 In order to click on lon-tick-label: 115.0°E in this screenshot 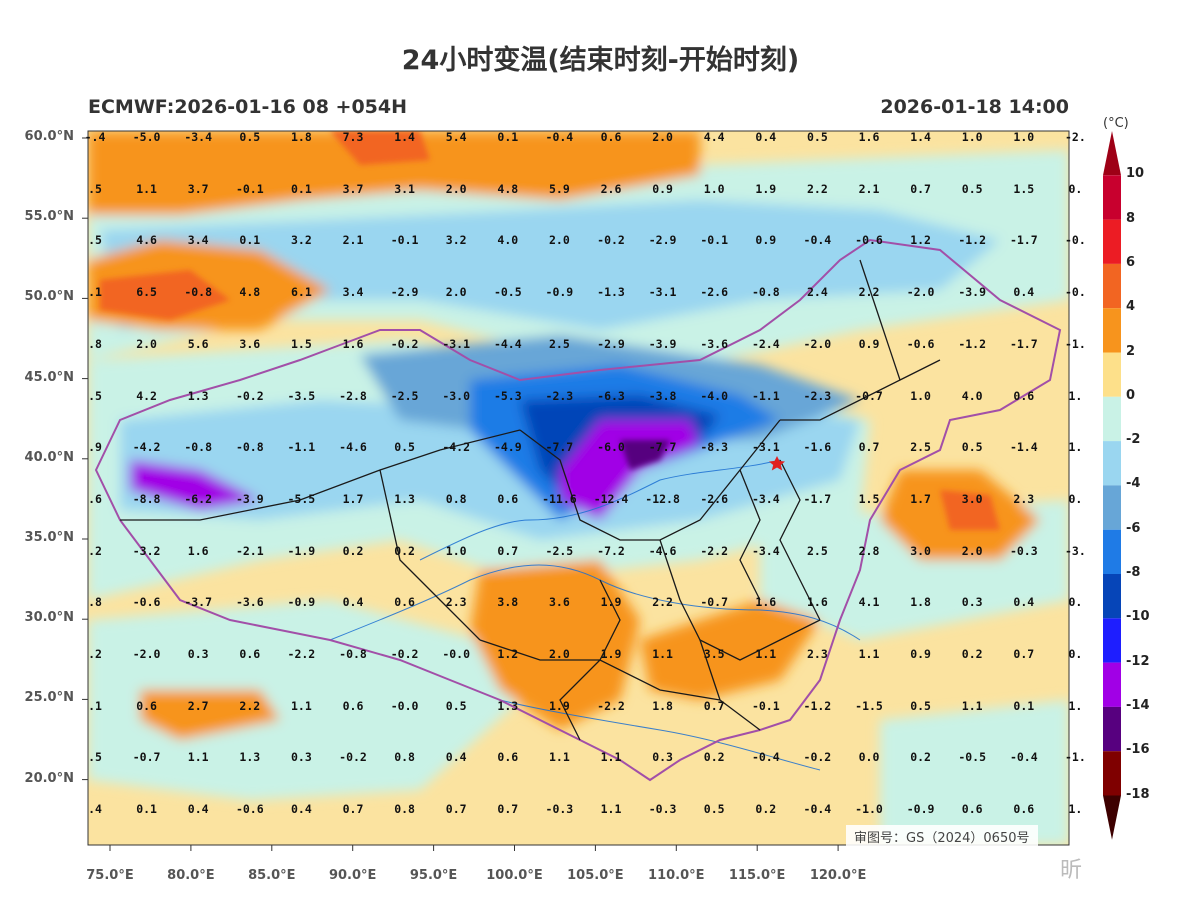, I will do `click(757, 875)`.